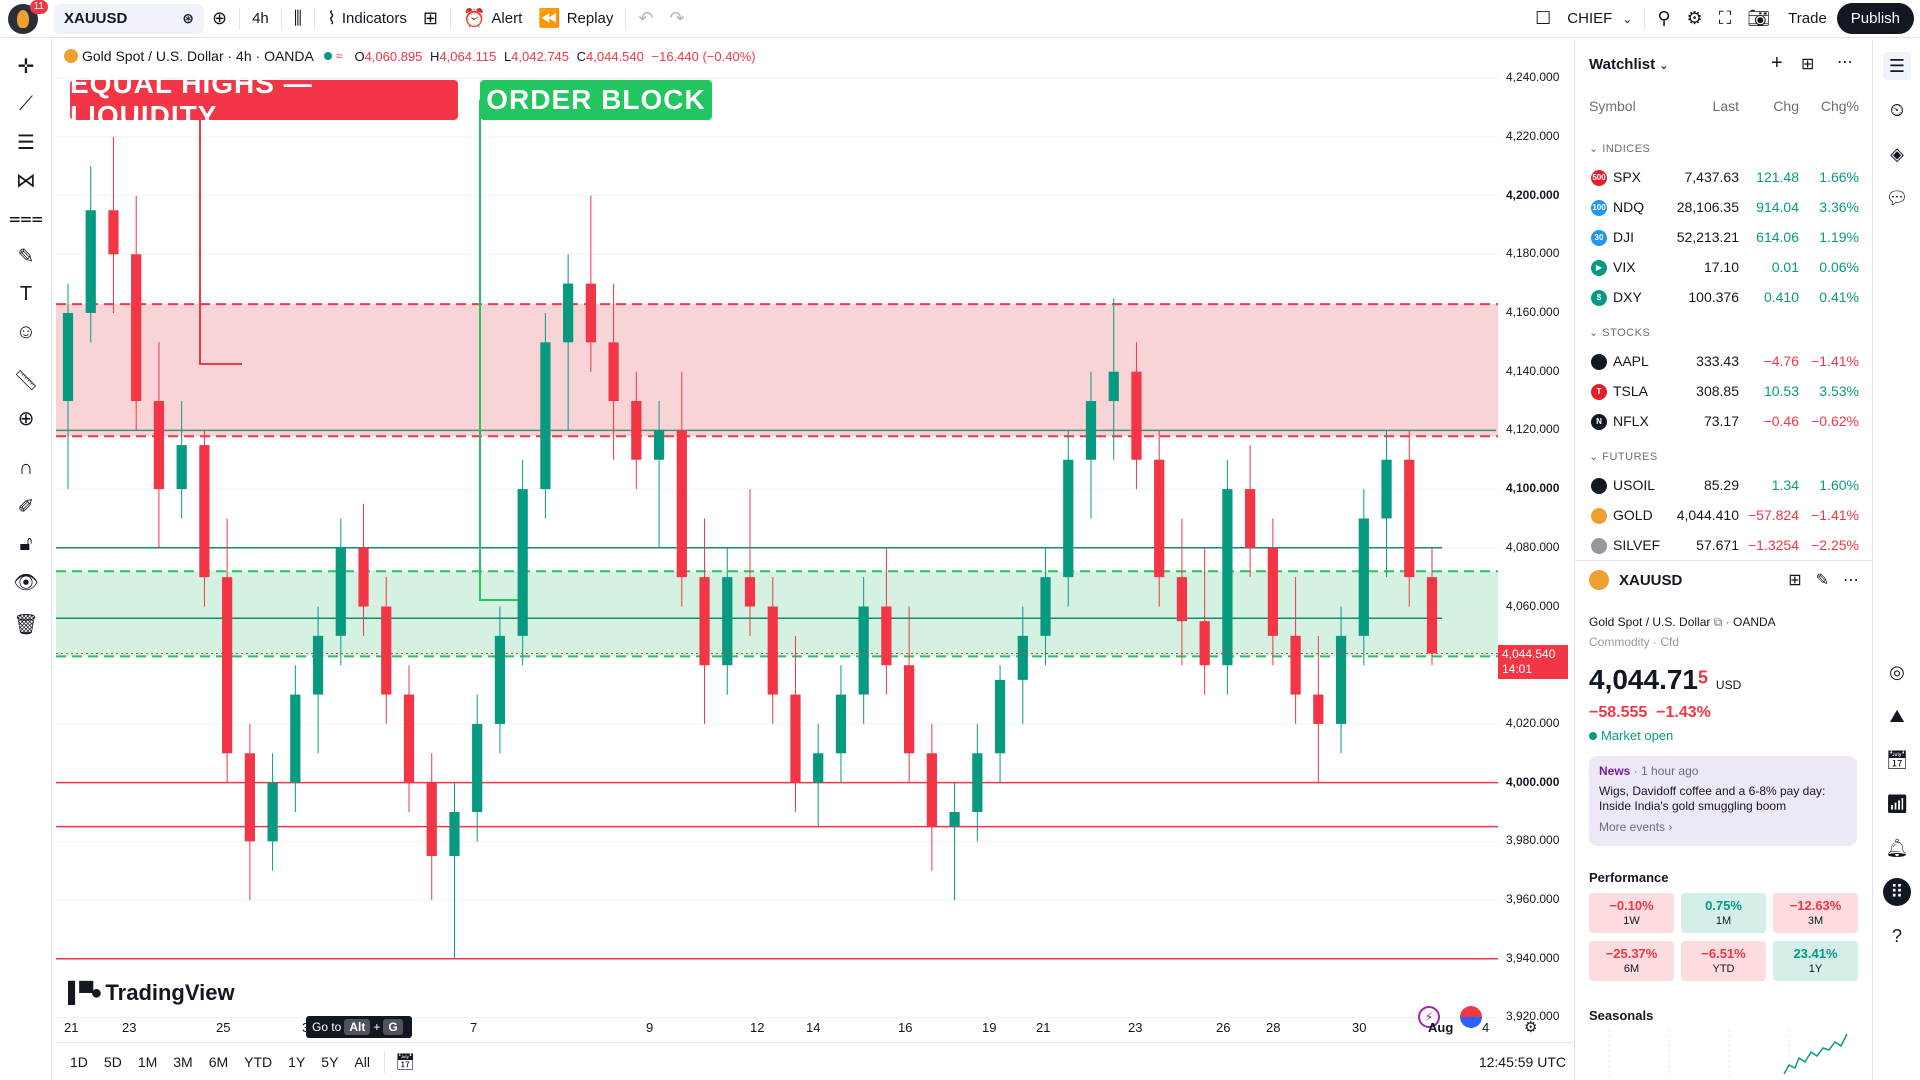  I want to click on external-link-icon: ⧉, so click(1718, 622).